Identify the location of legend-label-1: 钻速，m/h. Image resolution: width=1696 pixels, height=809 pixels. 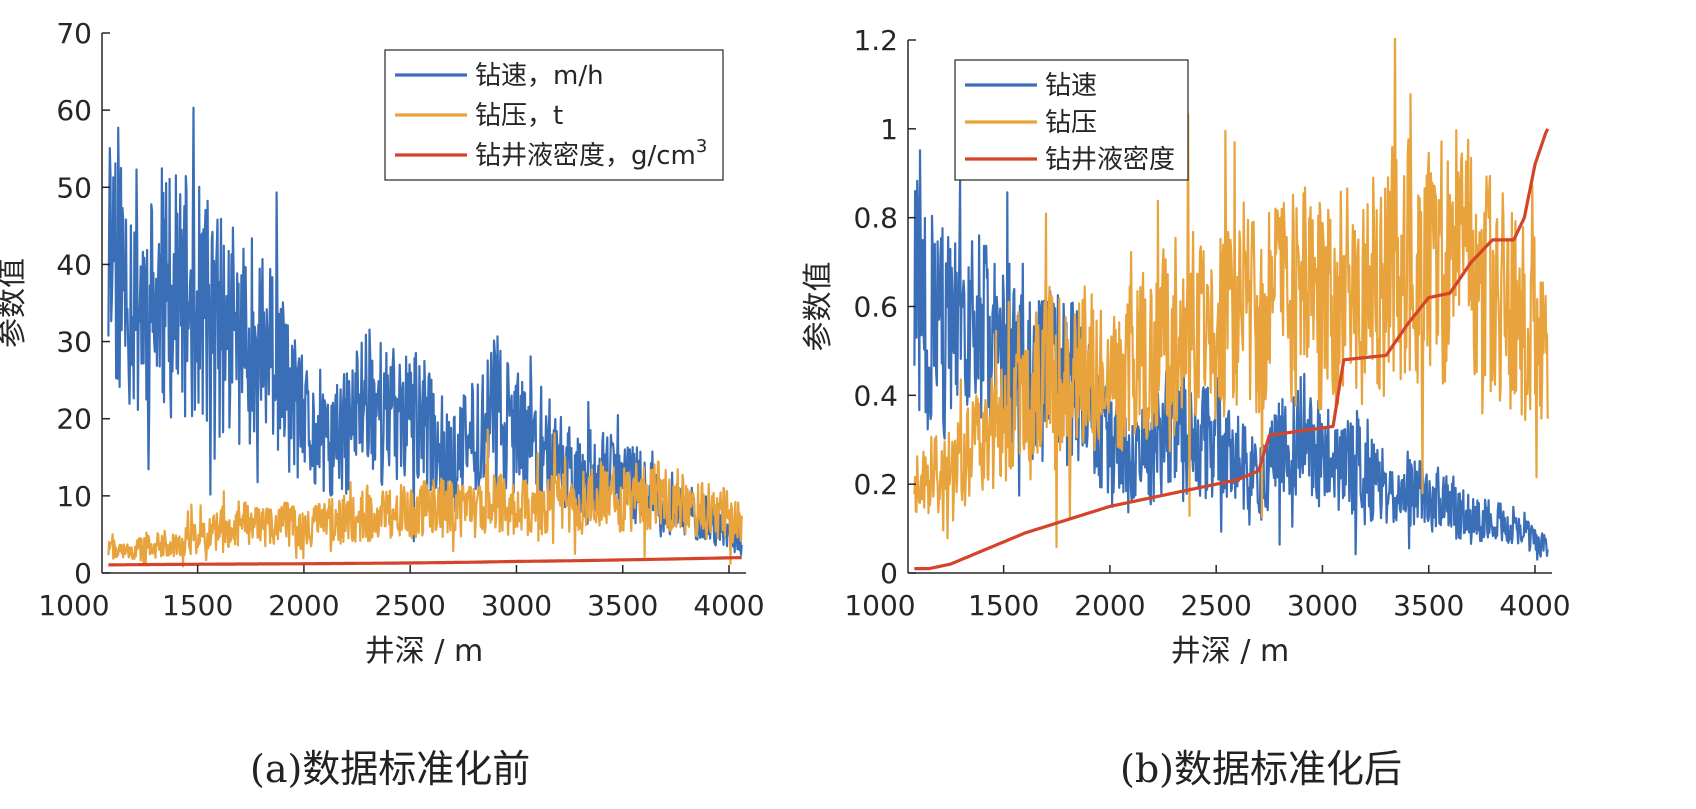
(539, 76).